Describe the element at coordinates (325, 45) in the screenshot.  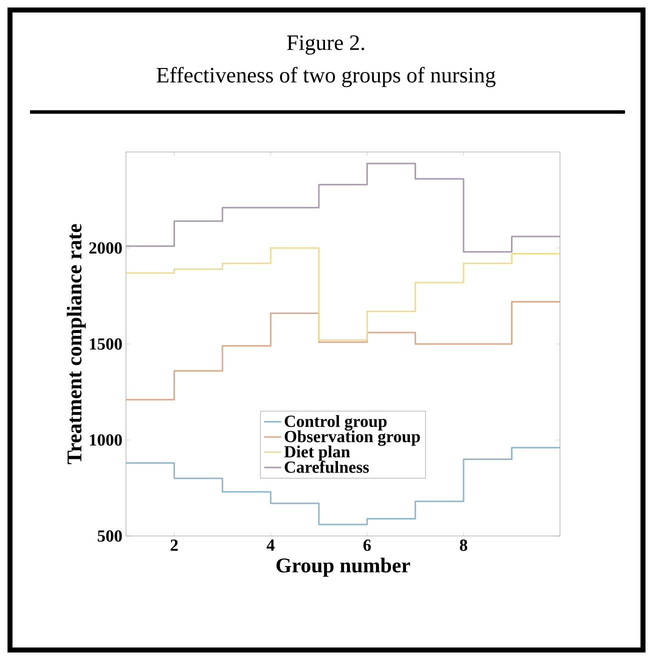
I see `chart-title: Figure 2.` at that location.